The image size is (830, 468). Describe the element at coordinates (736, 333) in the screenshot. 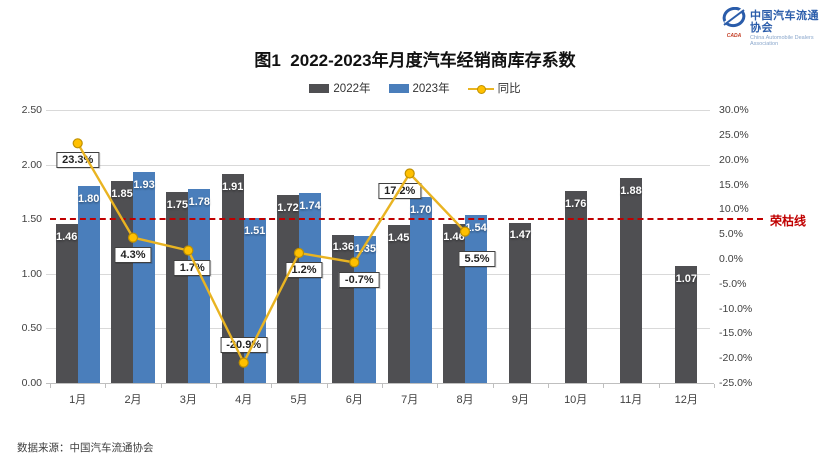

I see `right-axis-tick--15.0%: -15.0%` at that location.